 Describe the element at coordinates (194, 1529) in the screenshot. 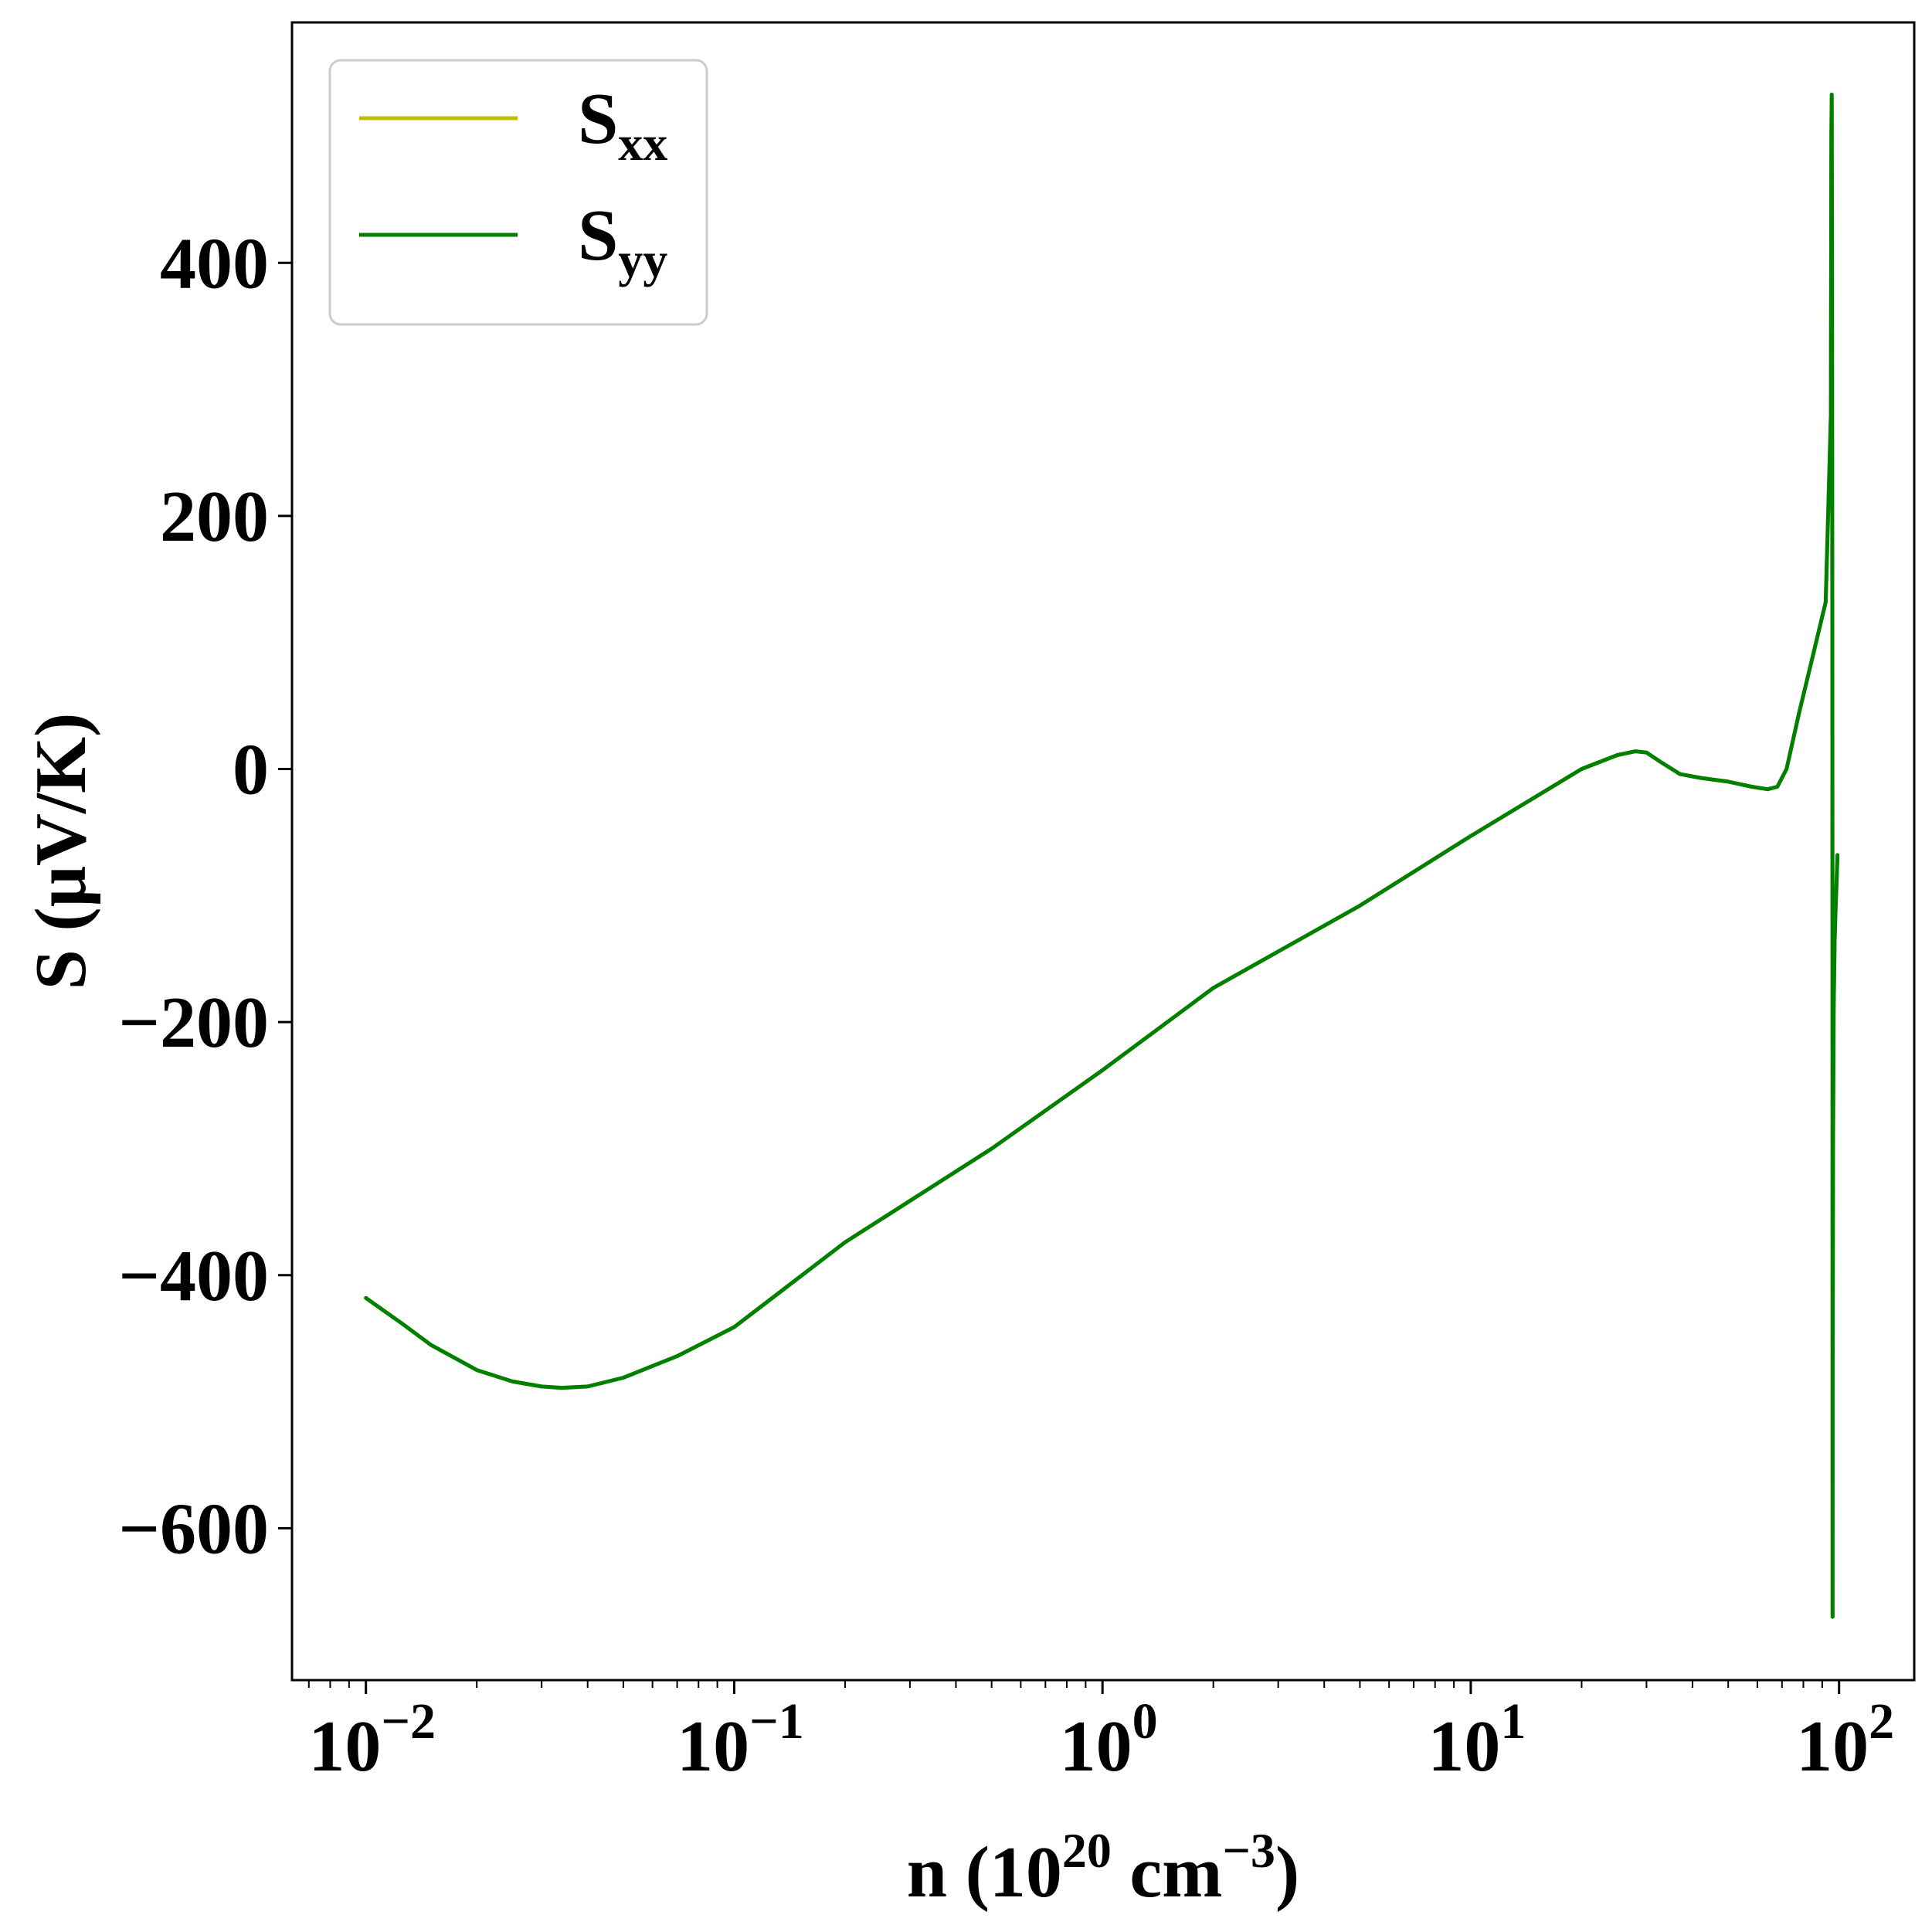

I see `y-tick-label: −600` at that location.